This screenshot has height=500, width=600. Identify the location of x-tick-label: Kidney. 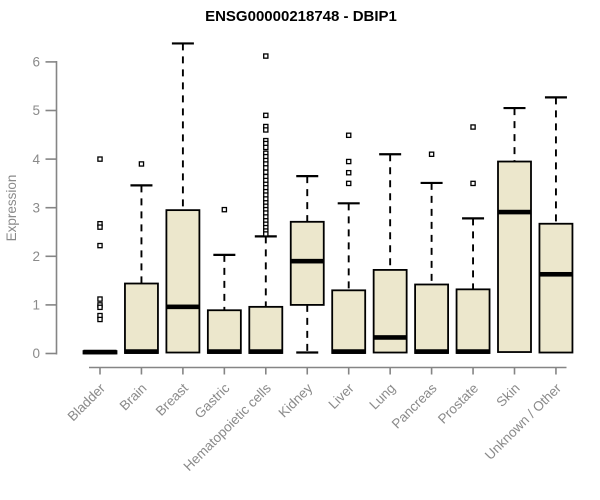
(296, 400).